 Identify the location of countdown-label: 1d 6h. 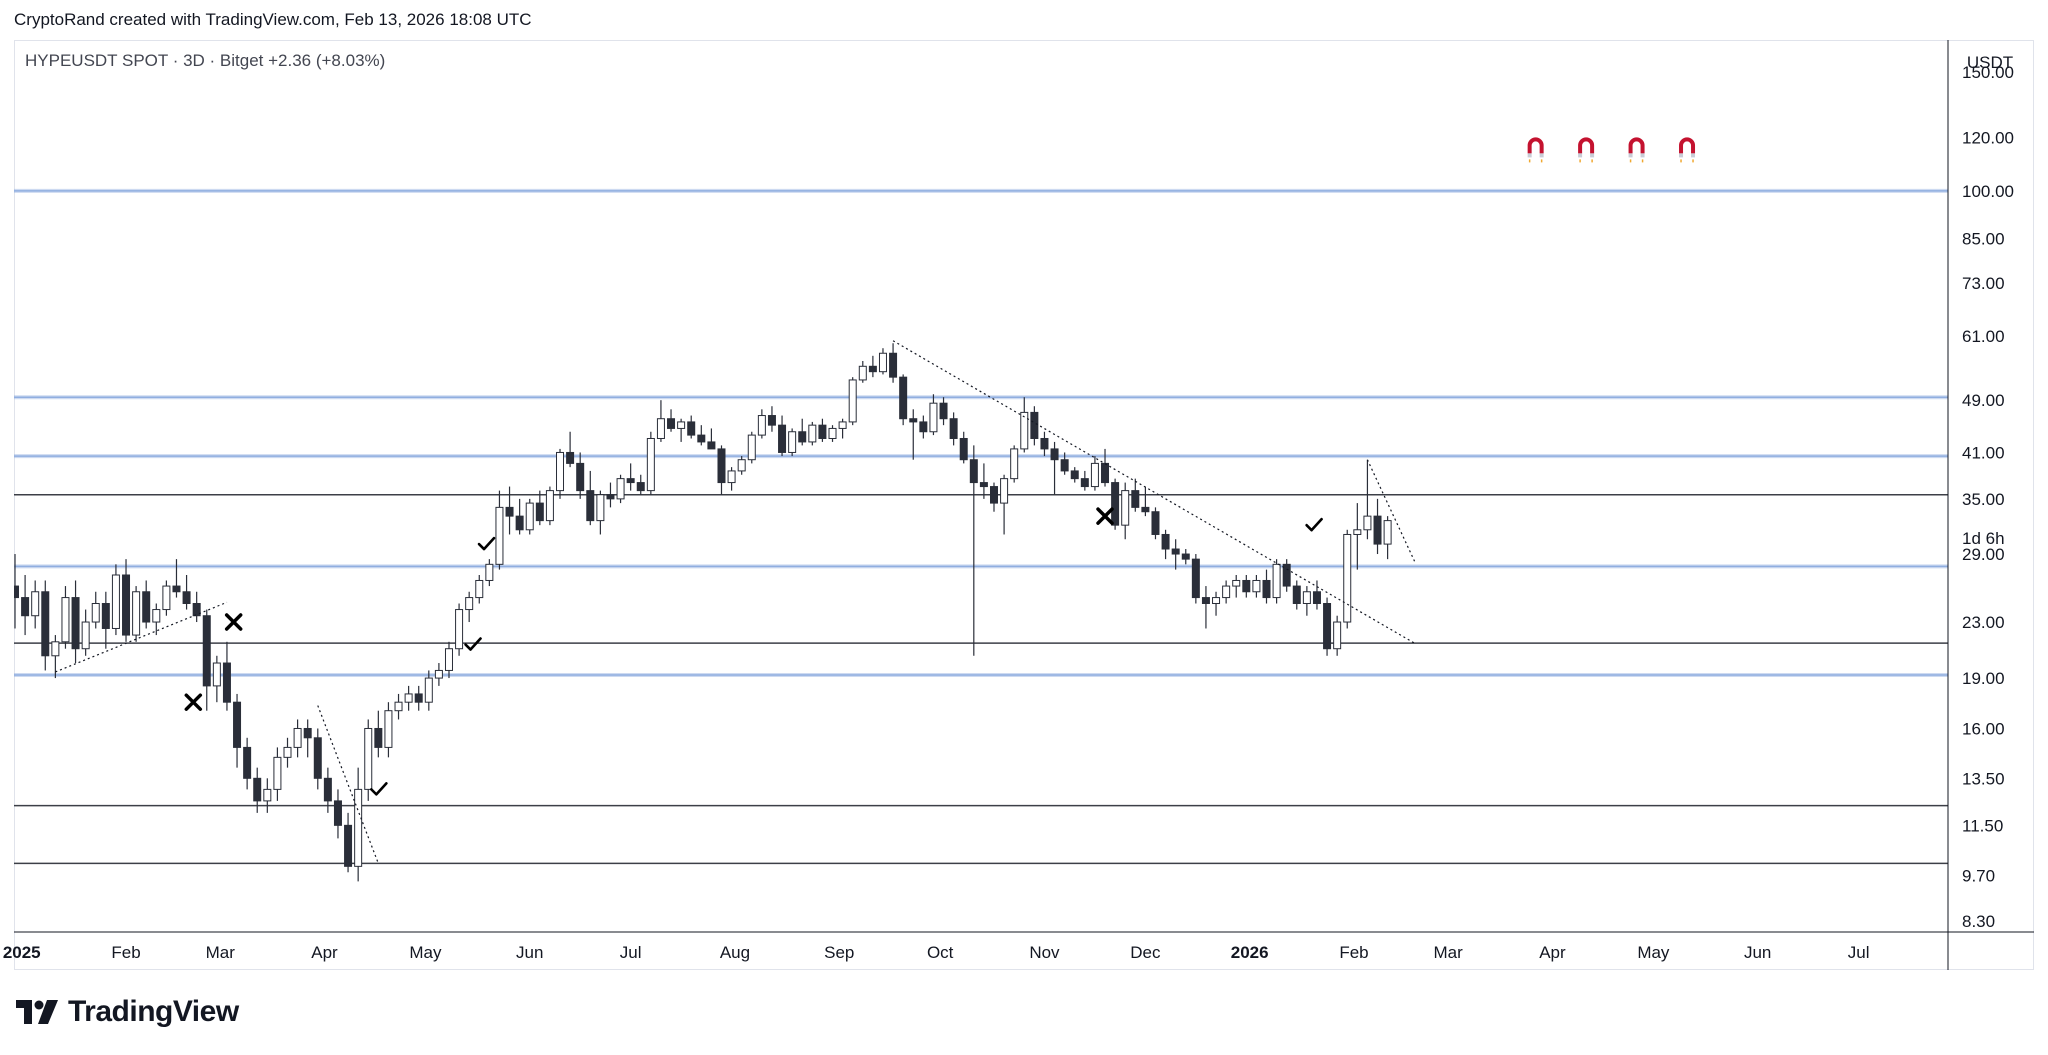
(1983, 538).